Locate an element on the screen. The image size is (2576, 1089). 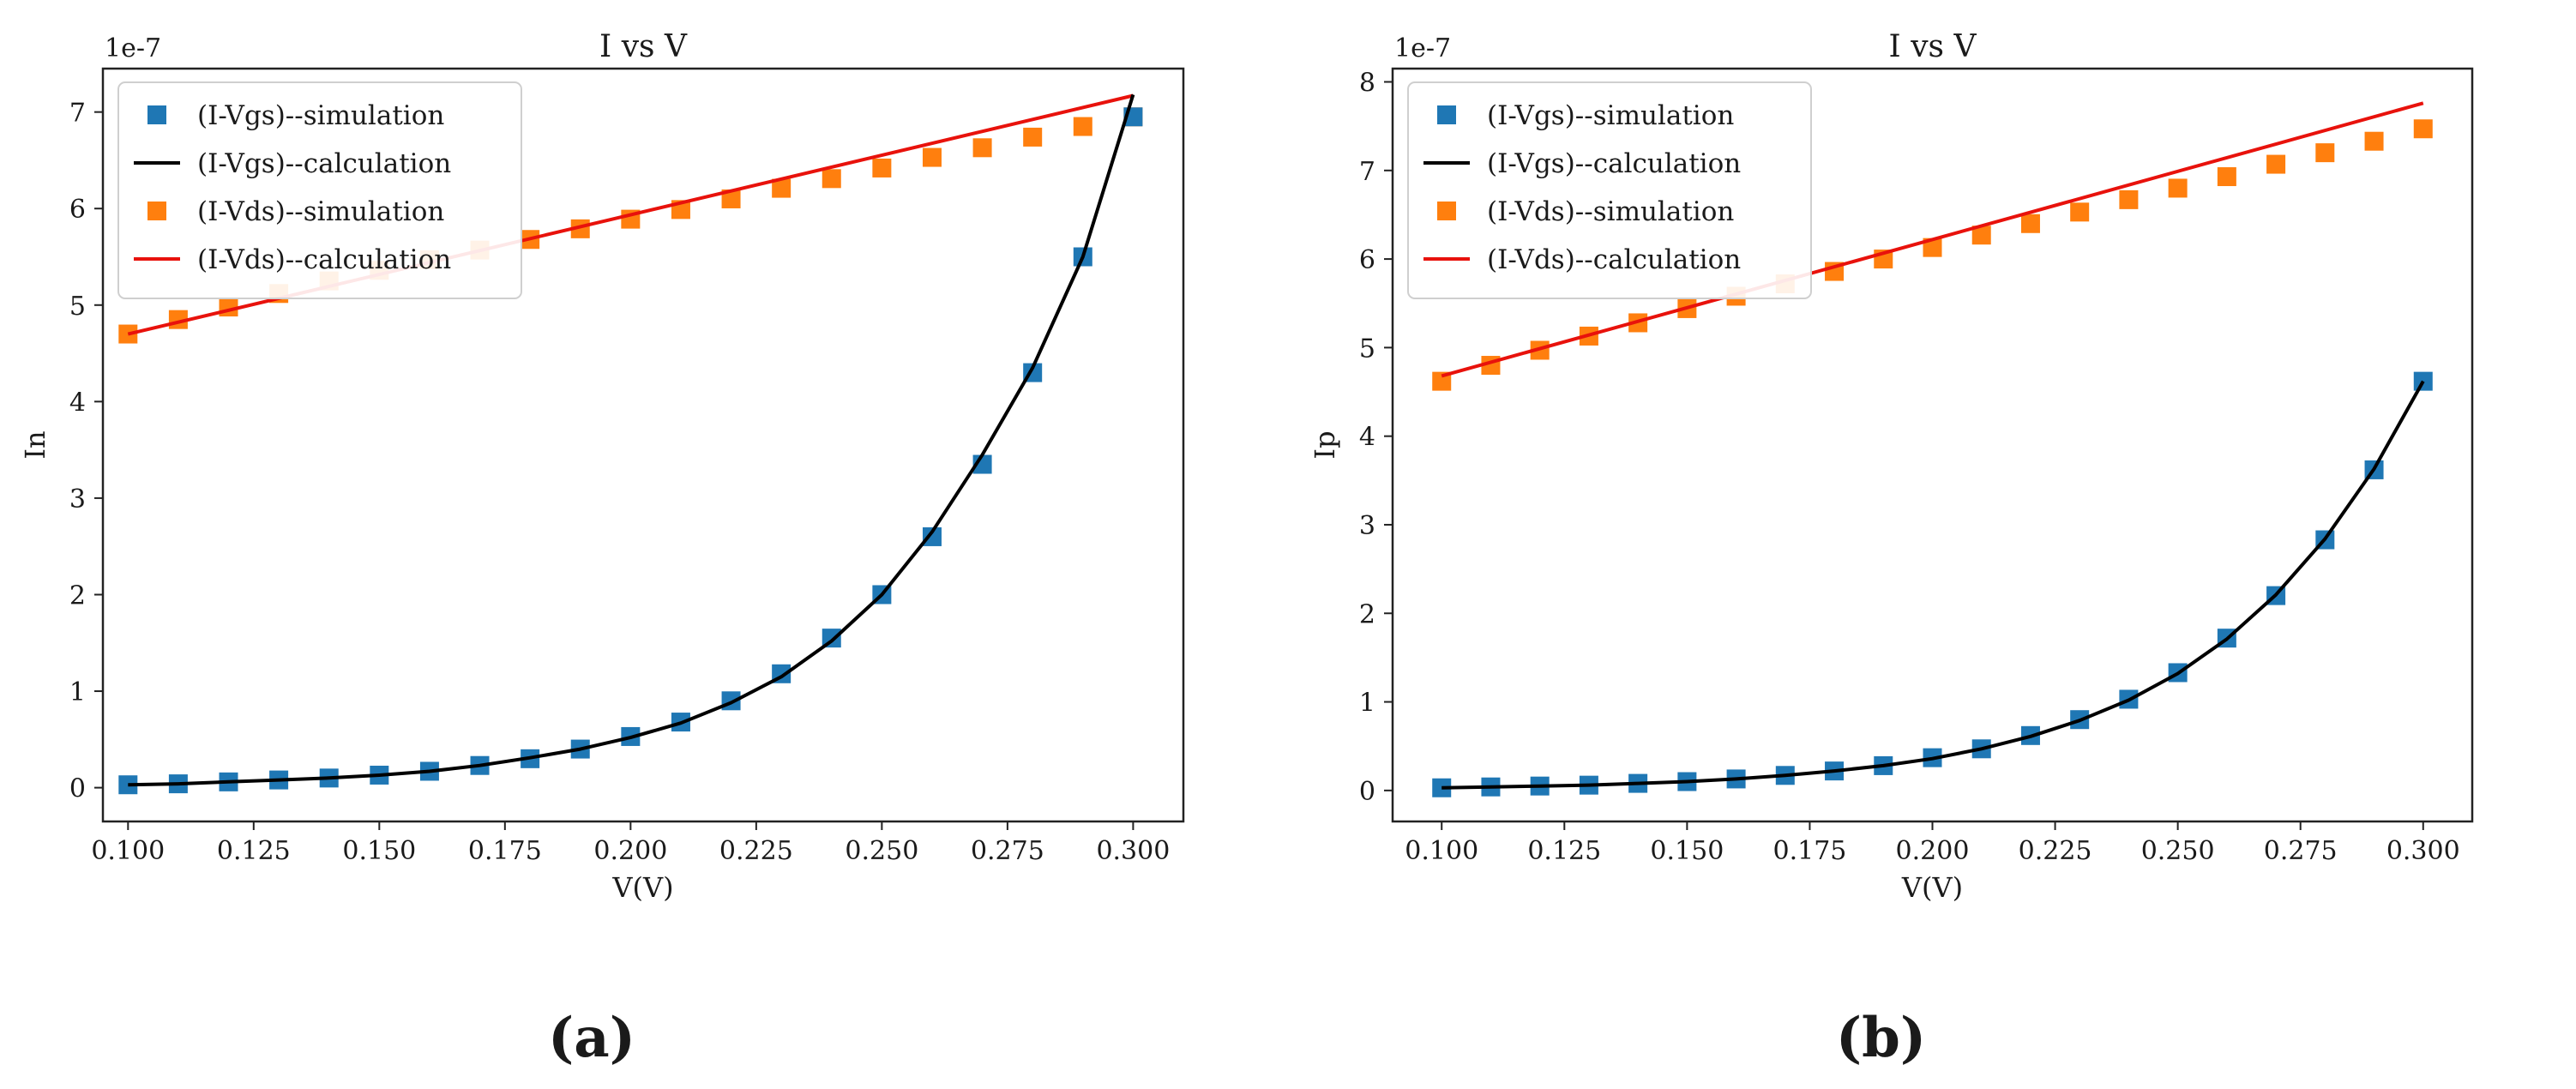
y-axis-label: Ip is located at coordinates (1325, 444).